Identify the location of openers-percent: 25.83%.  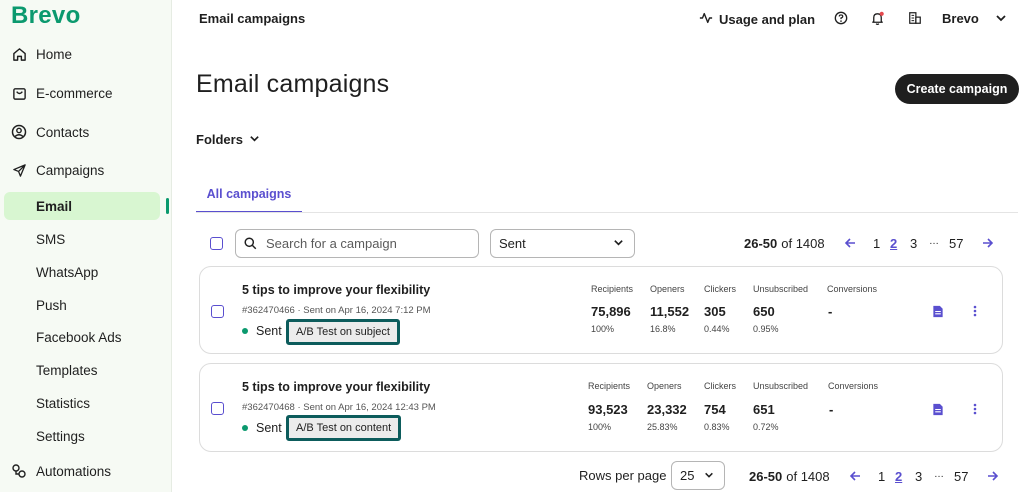
(662, 427).